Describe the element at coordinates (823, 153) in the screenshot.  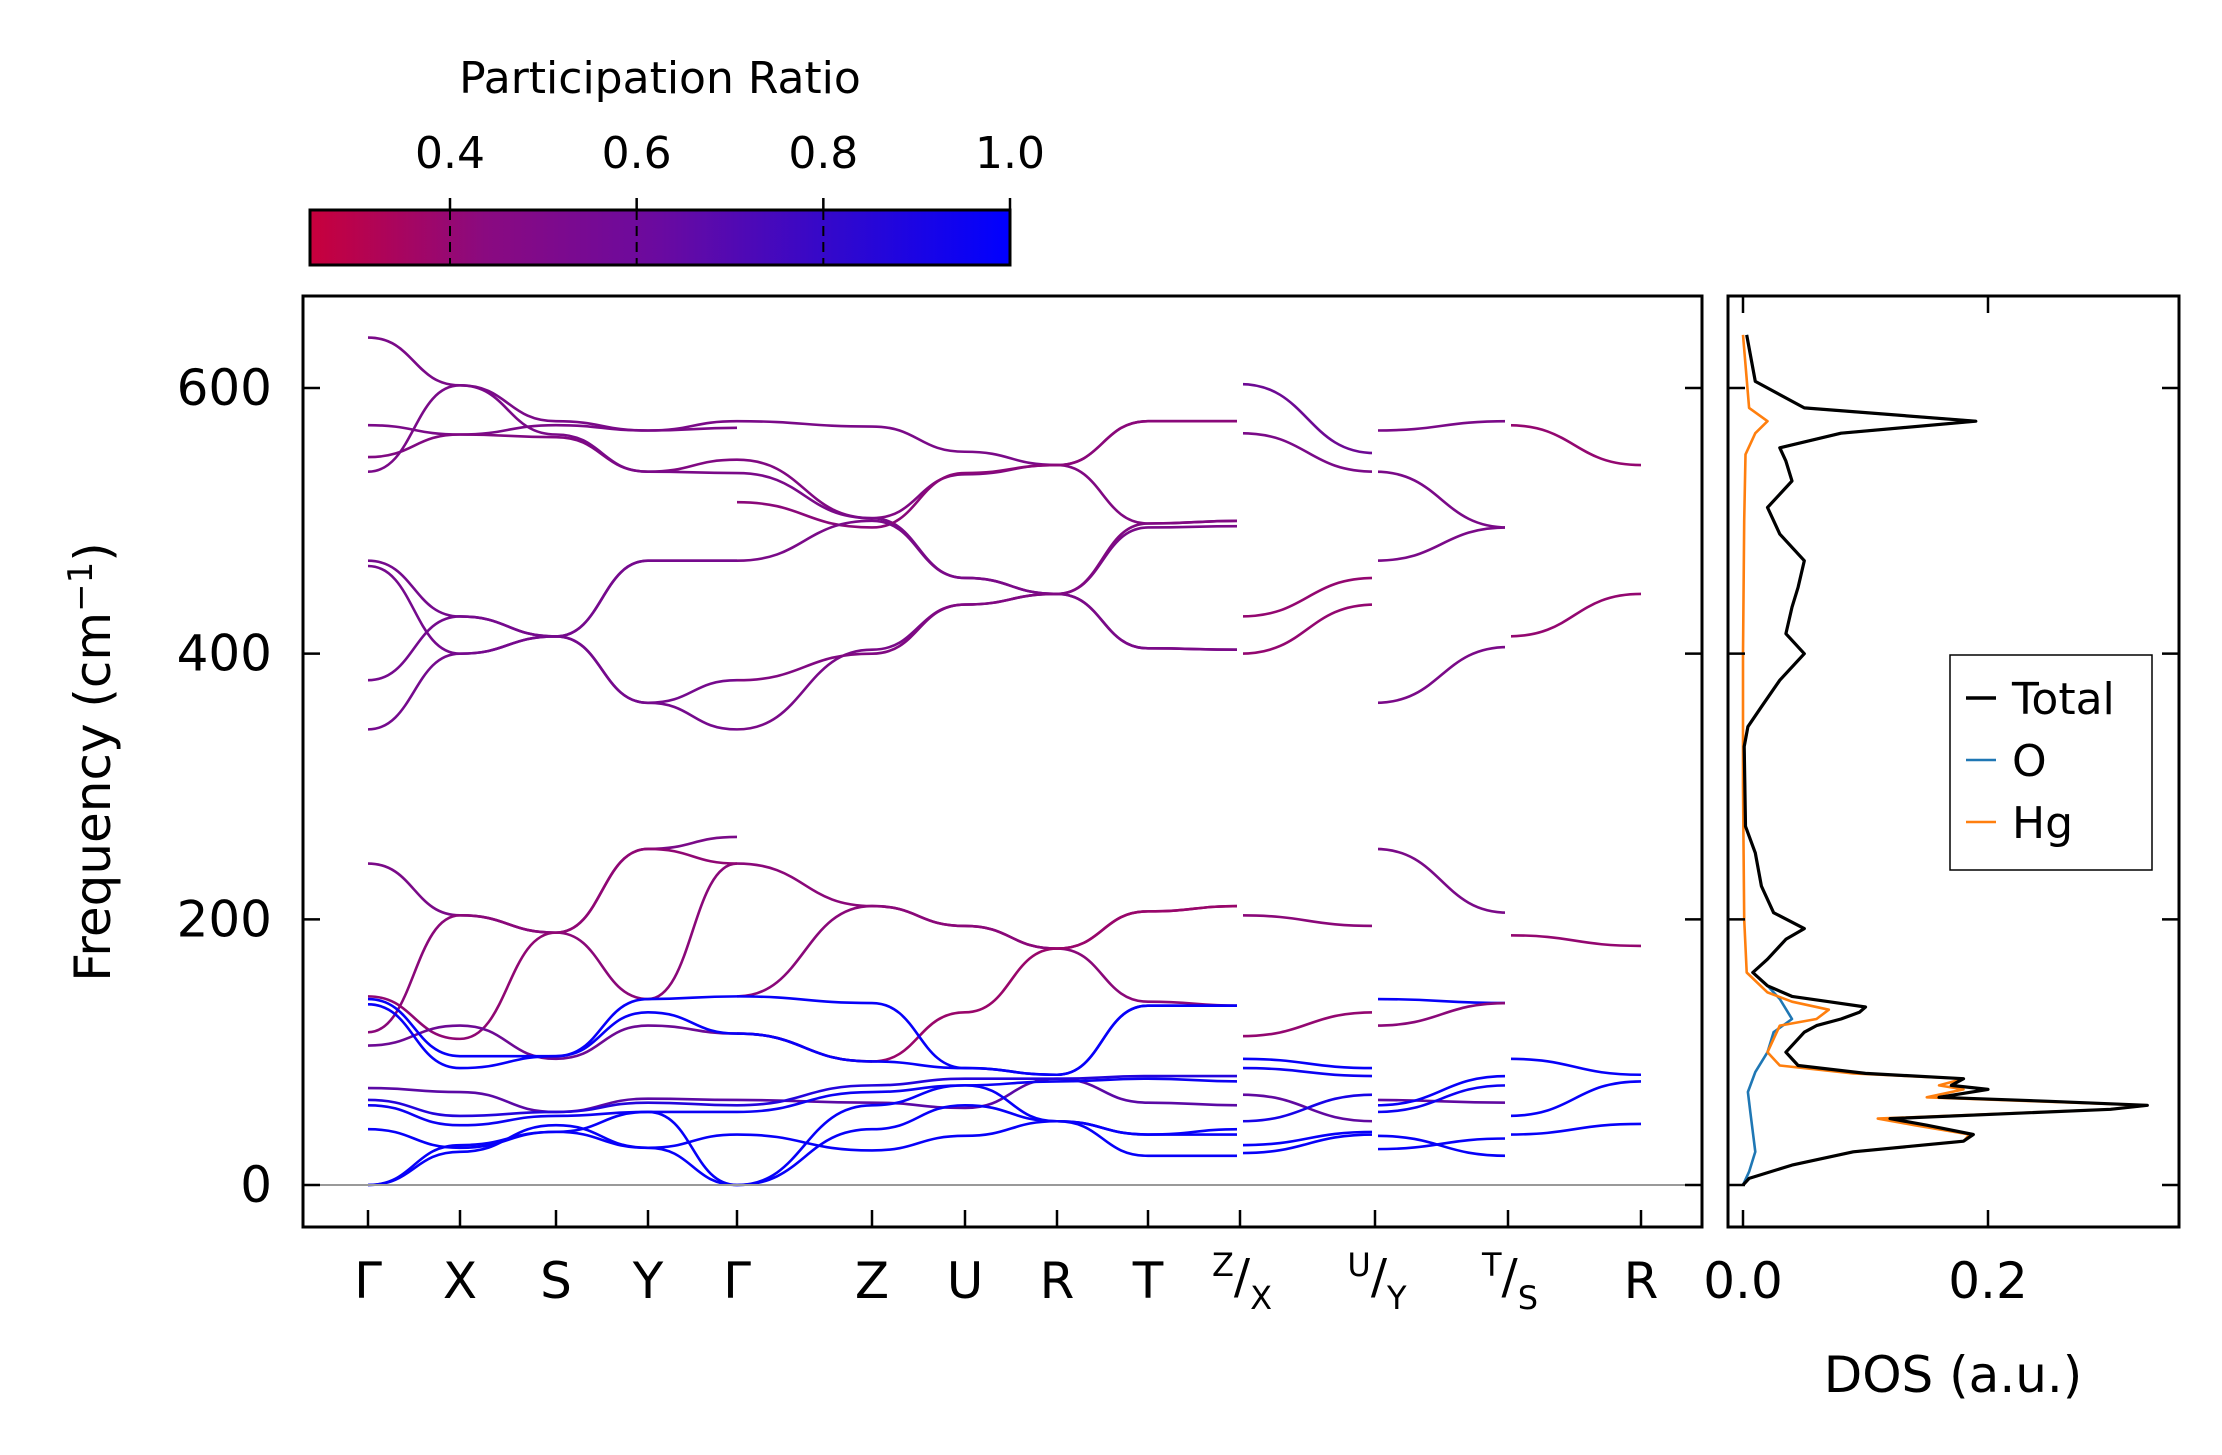
I see `colorbar-tick-label: 0.8` at that location.